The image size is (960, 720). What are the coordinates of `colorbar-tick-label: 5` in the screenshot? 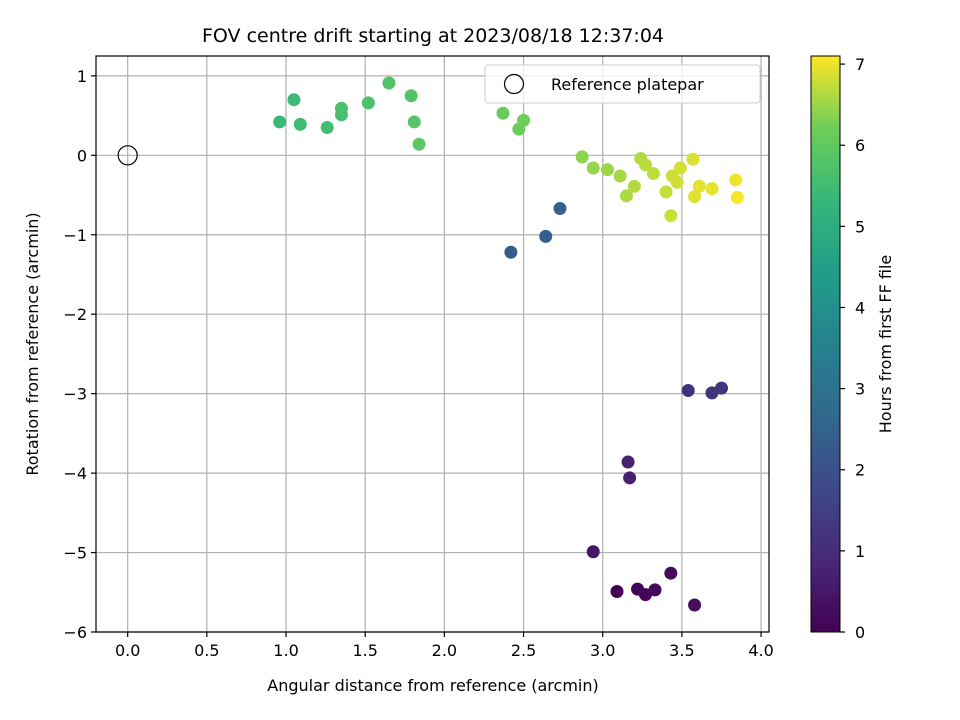 It's located at (860, 226).